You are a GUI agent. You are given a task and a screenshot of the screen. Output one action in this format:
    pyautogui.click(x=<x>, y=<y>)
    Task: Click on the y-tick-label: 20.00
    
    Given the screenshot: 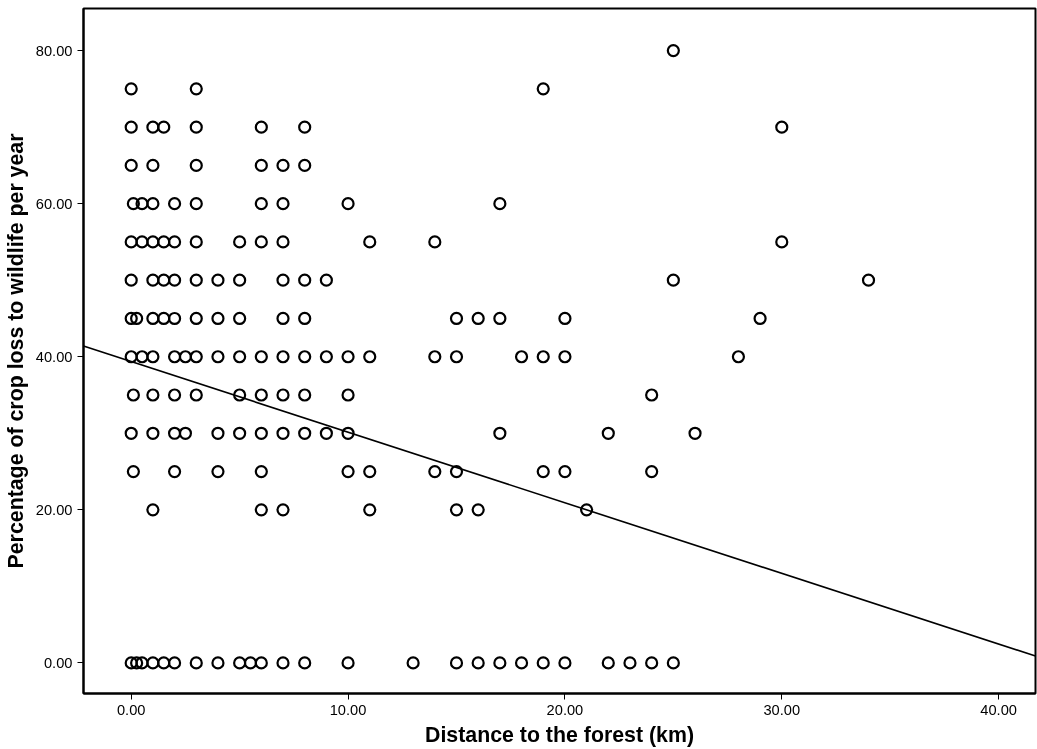 What is the action you would take?
    pyautogui.click(x=54, y=509)
    